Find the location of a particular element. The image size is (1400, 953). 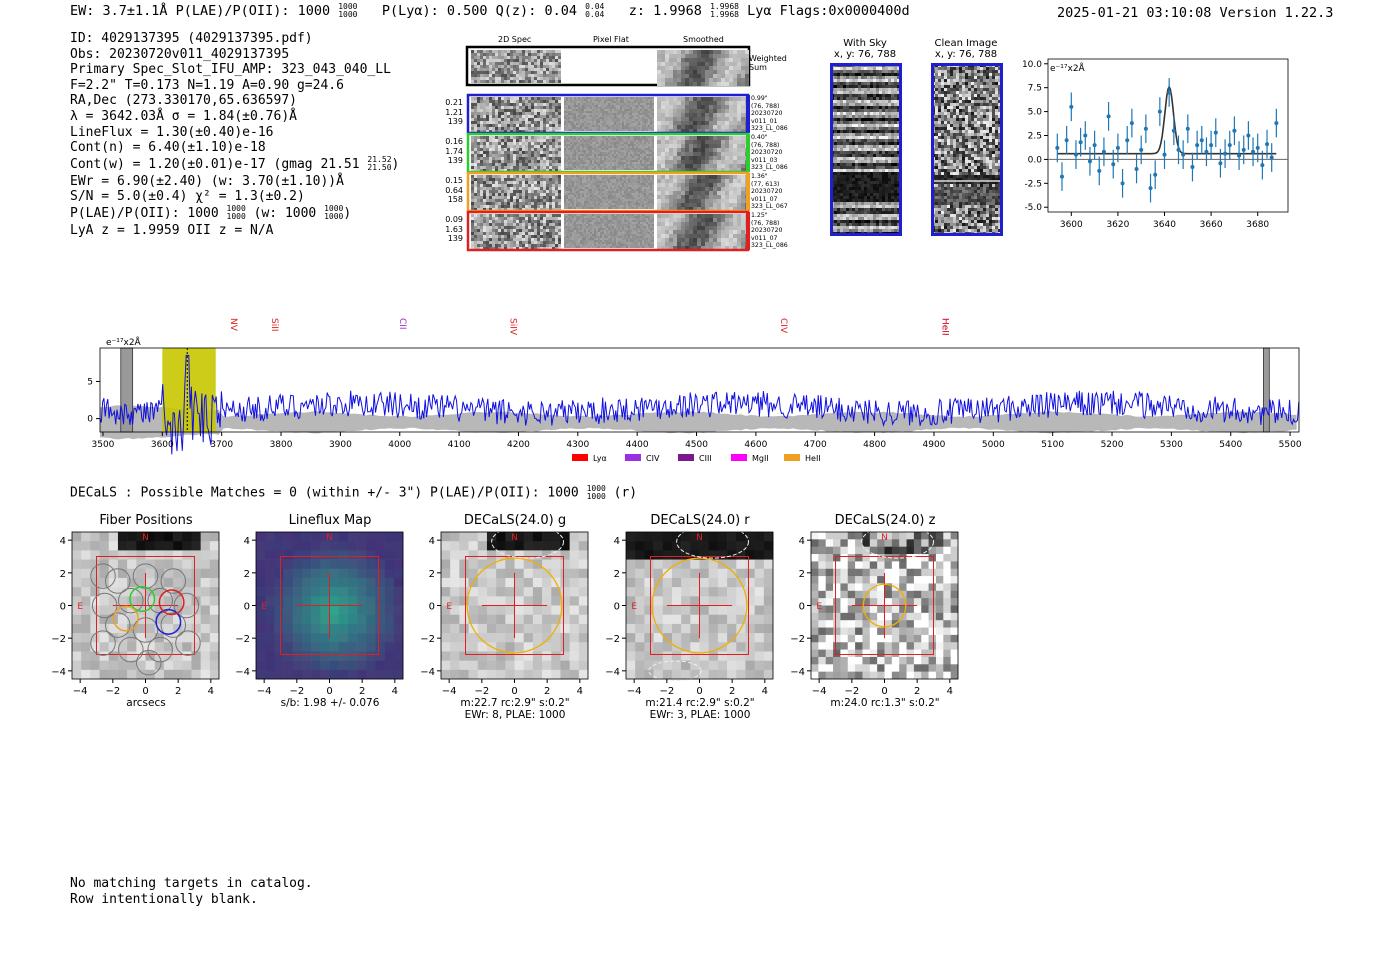

stamp-gap is located at coordinates (562, 231).